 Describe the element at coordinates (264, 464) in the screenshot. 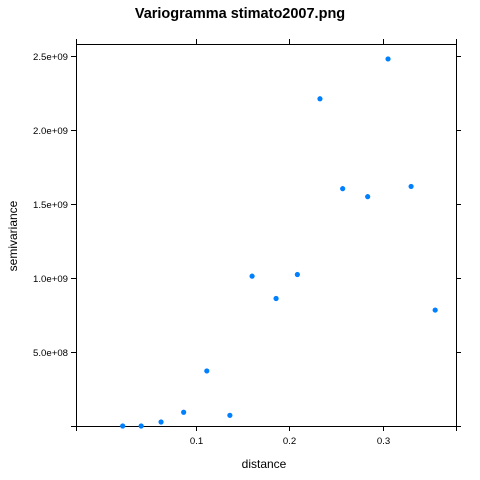

I see `x-axis-label: distance` at that location.